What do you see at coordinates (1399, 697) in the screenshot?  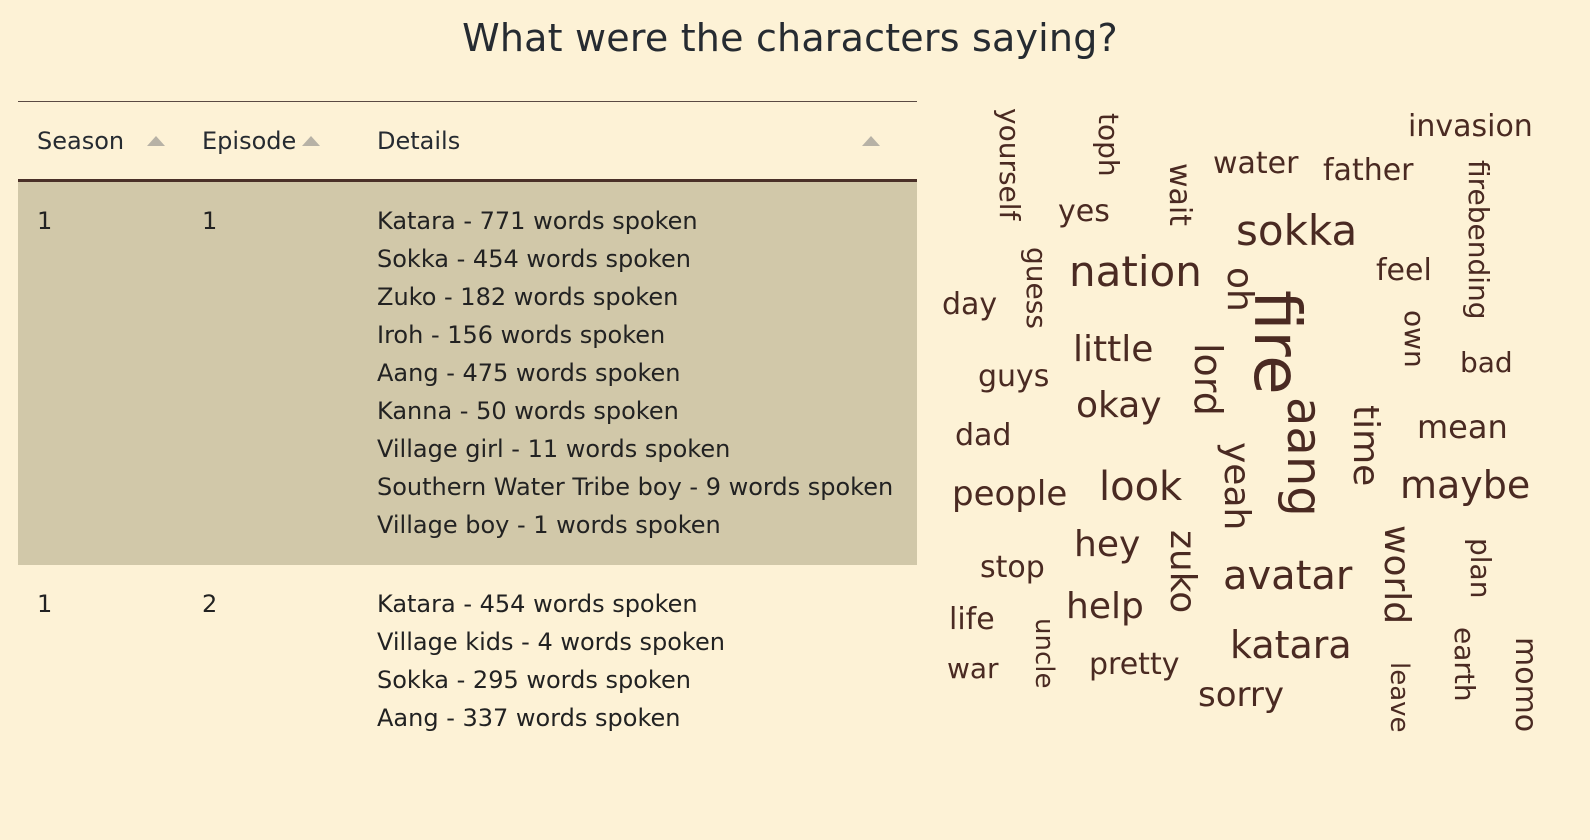 I see `word-cloud-word: leave` at bounding box center [1399, 697].